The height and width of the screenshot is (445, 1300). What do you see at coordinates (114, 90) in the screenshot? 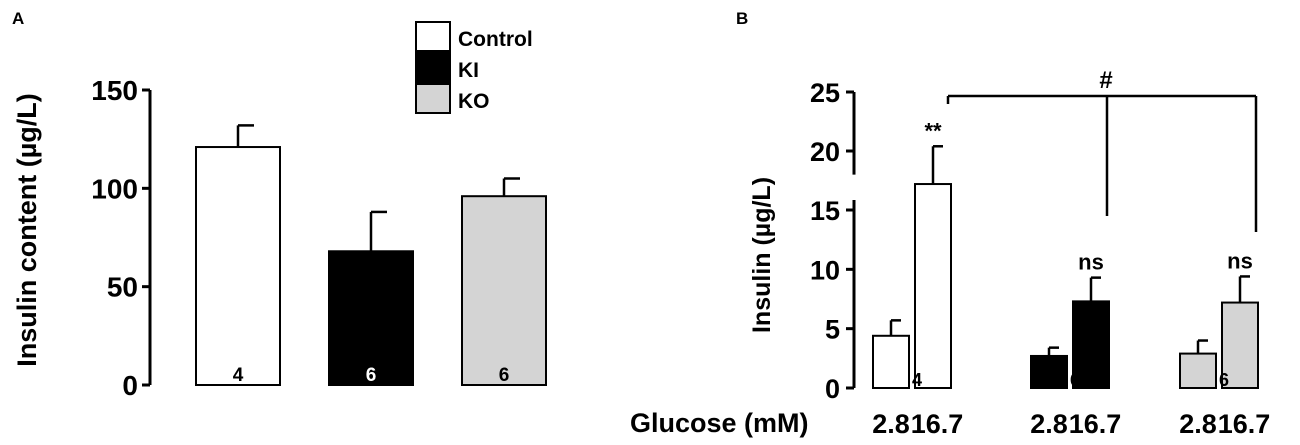
I see `panel-a-y-tick-label: 150` at bounding box center [114, 90].